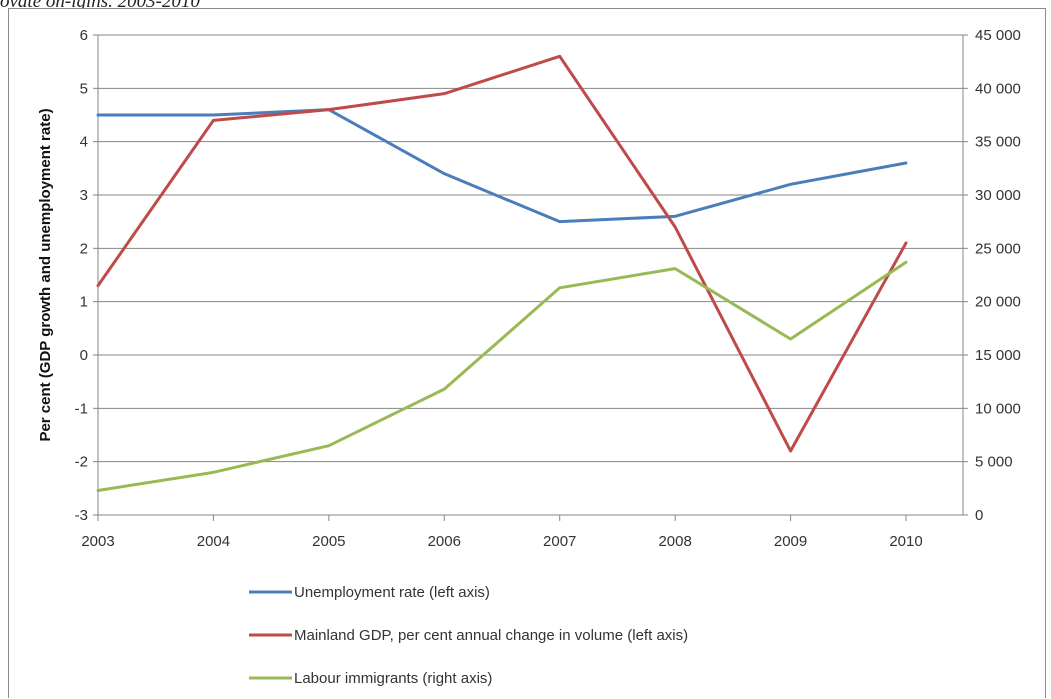  What do you see at coordinates (97, 541) in the screenshot?
I see `x-tick-label: 2003` at bounding box center [97, 541].